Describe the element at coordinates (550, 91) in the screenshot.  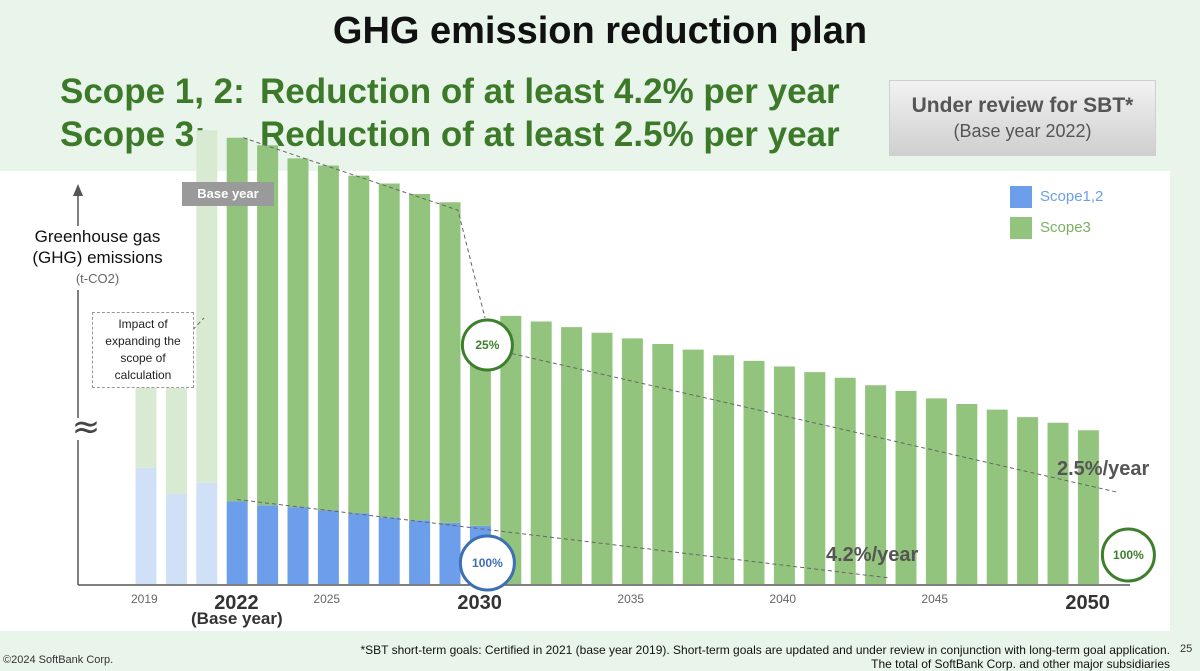
I see `scope12-text: Reduction of at least 4.2% per year` at that location.